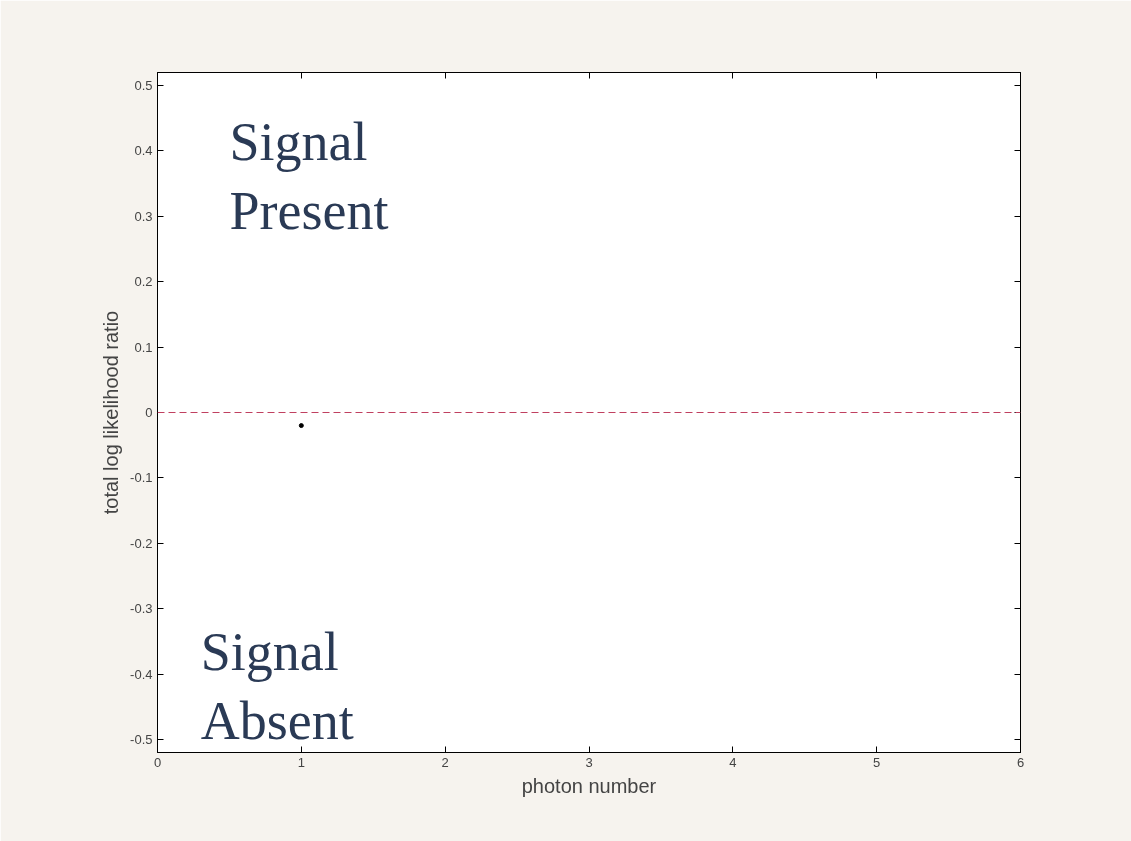 Image resolution: width=1131 pixels, height=841 pixels. Describe the element at coordinates (143, 282) in the screenshot. I see `y-tick-label: 0.2` at that location.